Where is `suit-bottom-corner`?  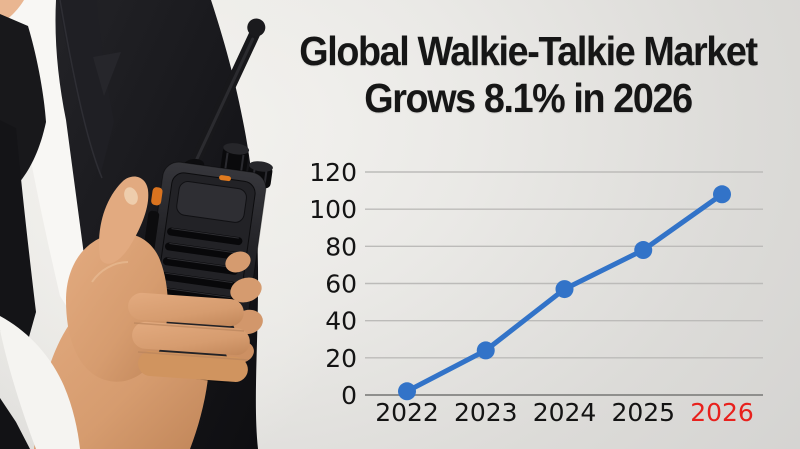
suit-bottom-corner is located at coordinates (15, 423).